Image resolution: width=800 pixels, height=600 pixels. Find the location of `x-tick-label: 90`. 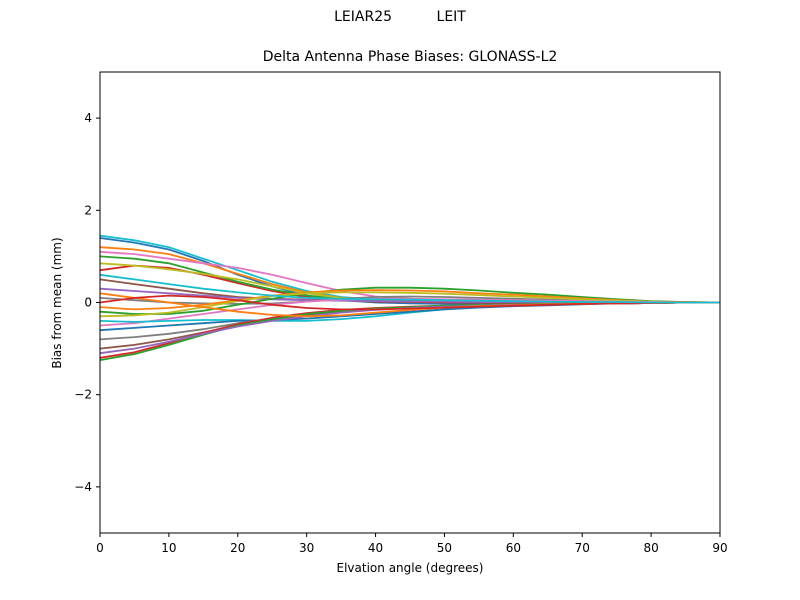

x-tick-label: 90 is located at coordinates (719, 548).